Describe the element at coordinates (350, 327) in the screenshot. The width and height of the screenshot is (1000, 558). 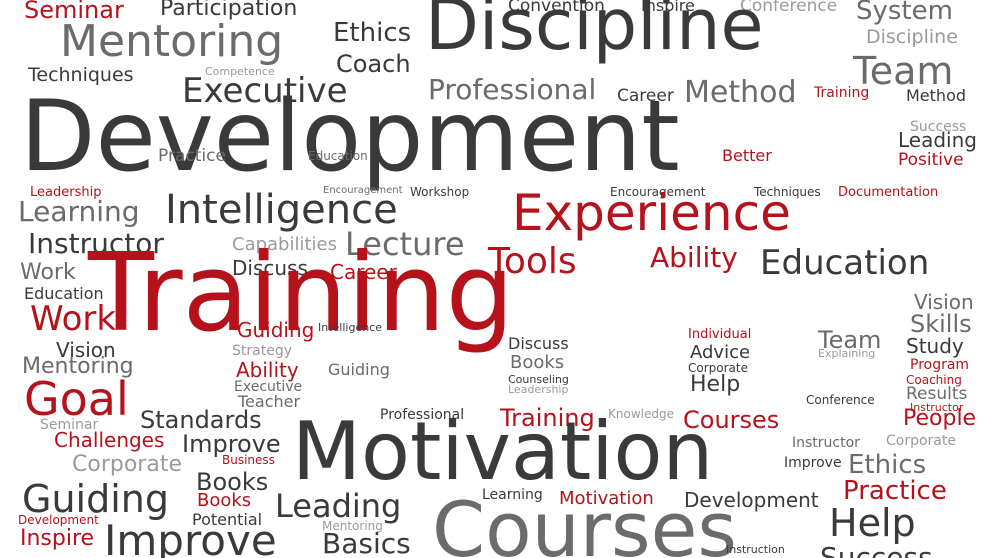
I see `word-intelligence-small: Intelligence` at that location.